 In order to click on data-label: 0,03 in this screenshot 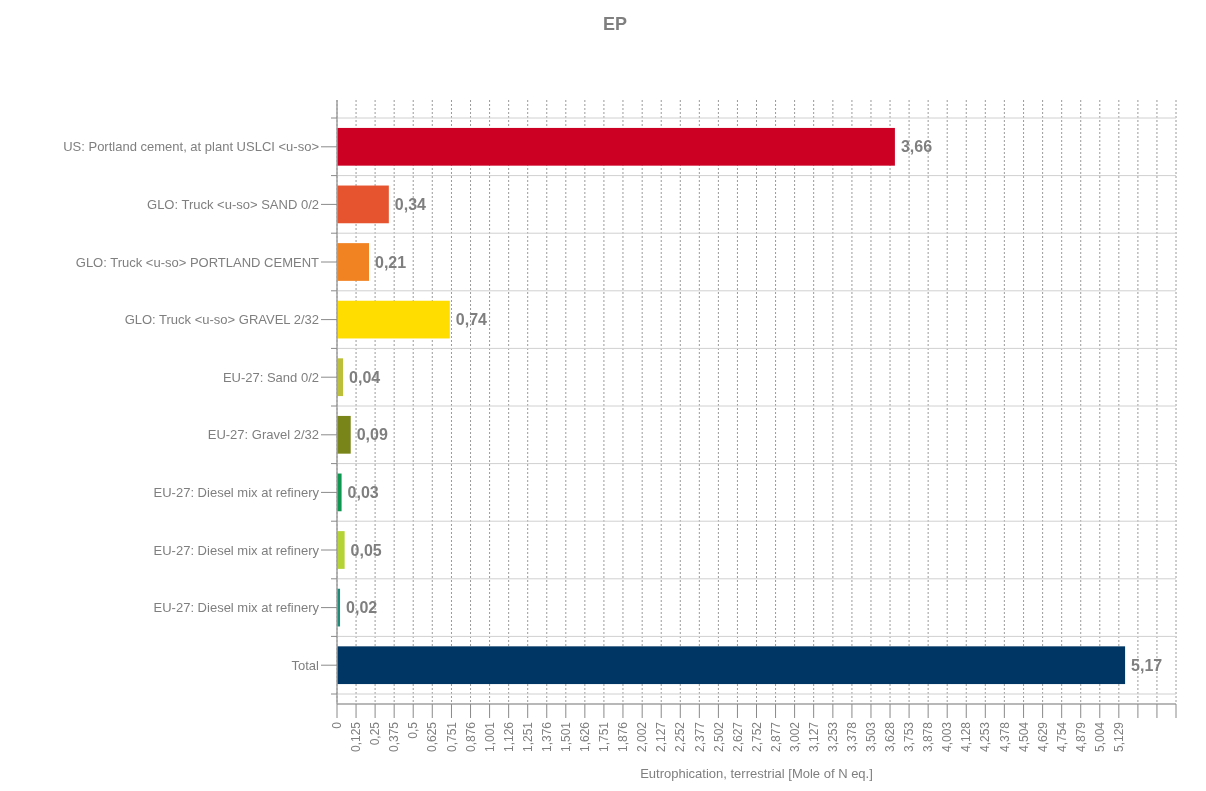, I will do `click(363, 492)`.